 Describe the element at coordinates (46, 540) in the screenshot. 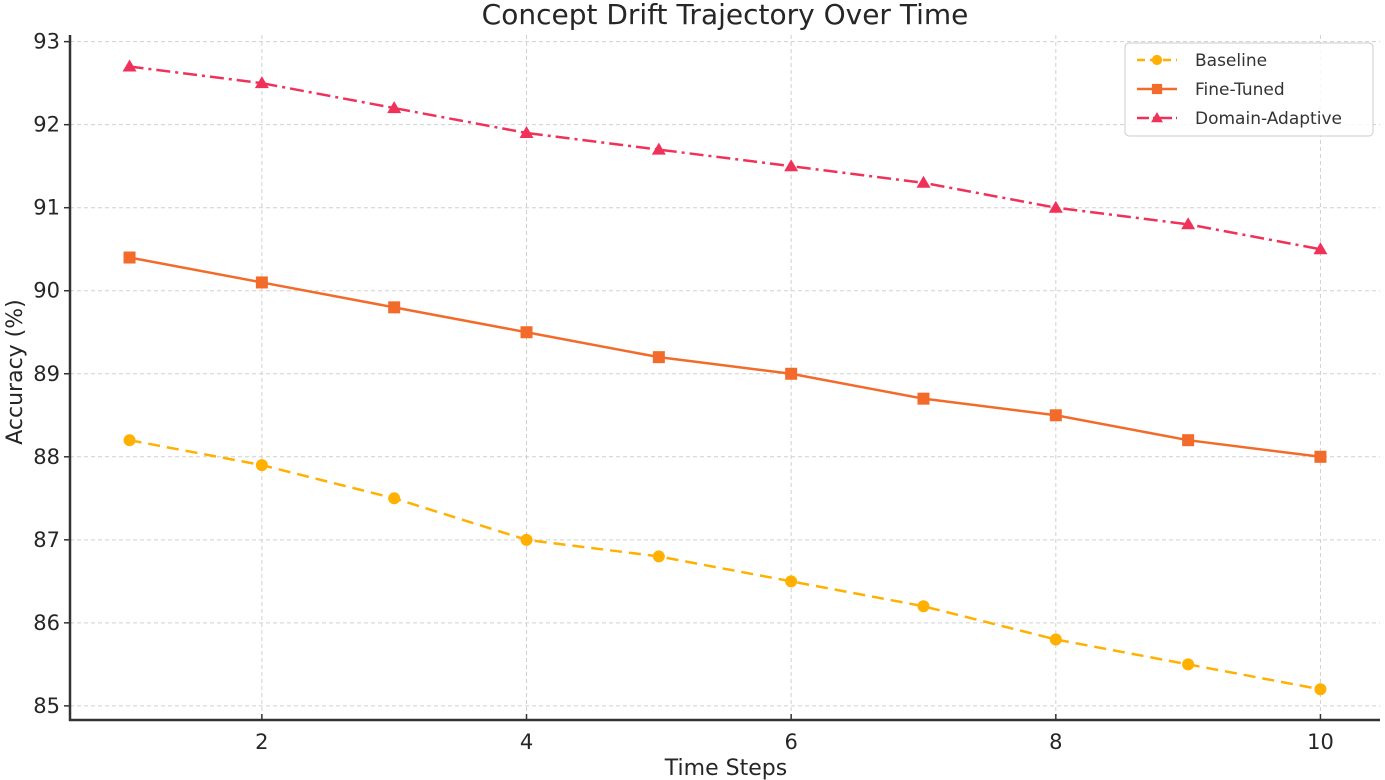

I see `y-tick-label: 87` at that location.